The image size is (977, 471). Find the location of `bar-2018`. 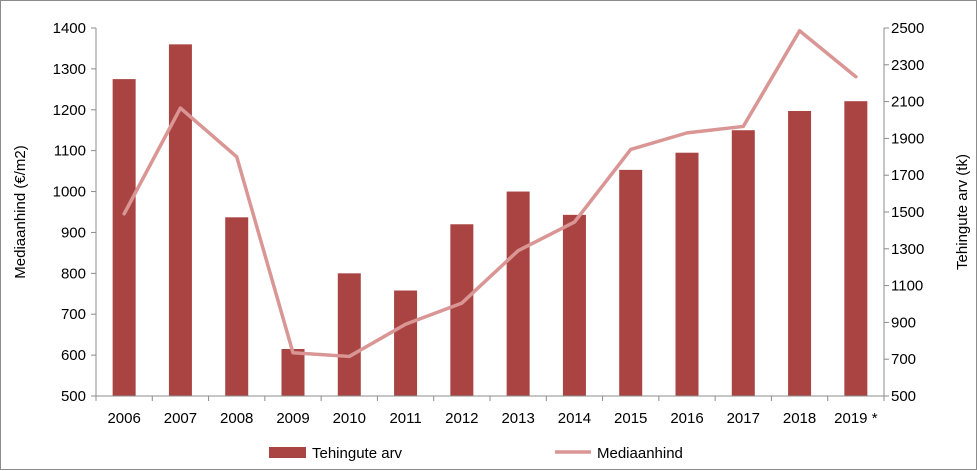

bar-2018 is located at coordinates (799, 253).